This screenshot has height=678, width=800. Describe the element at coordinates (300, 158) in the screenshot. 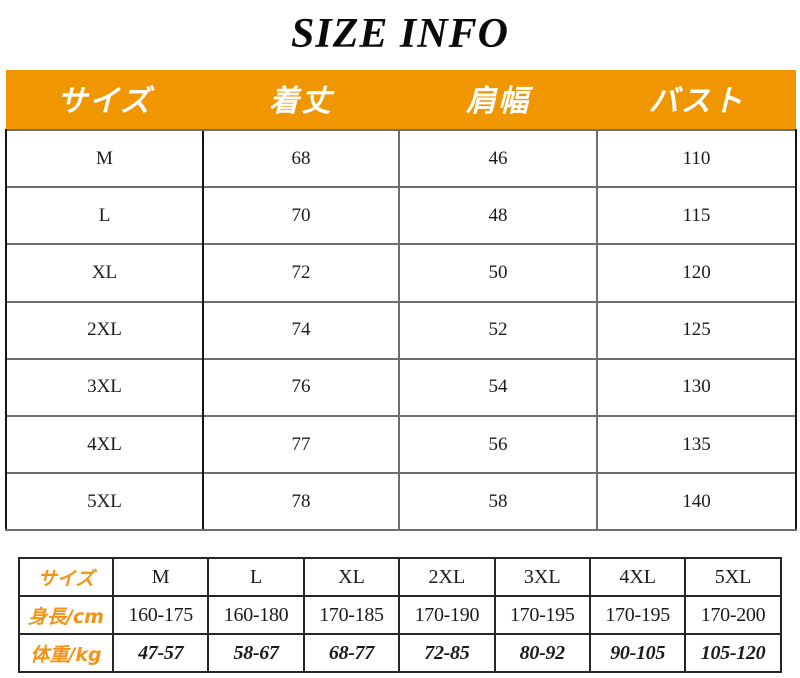

I see `cell-length: 68` at that location.